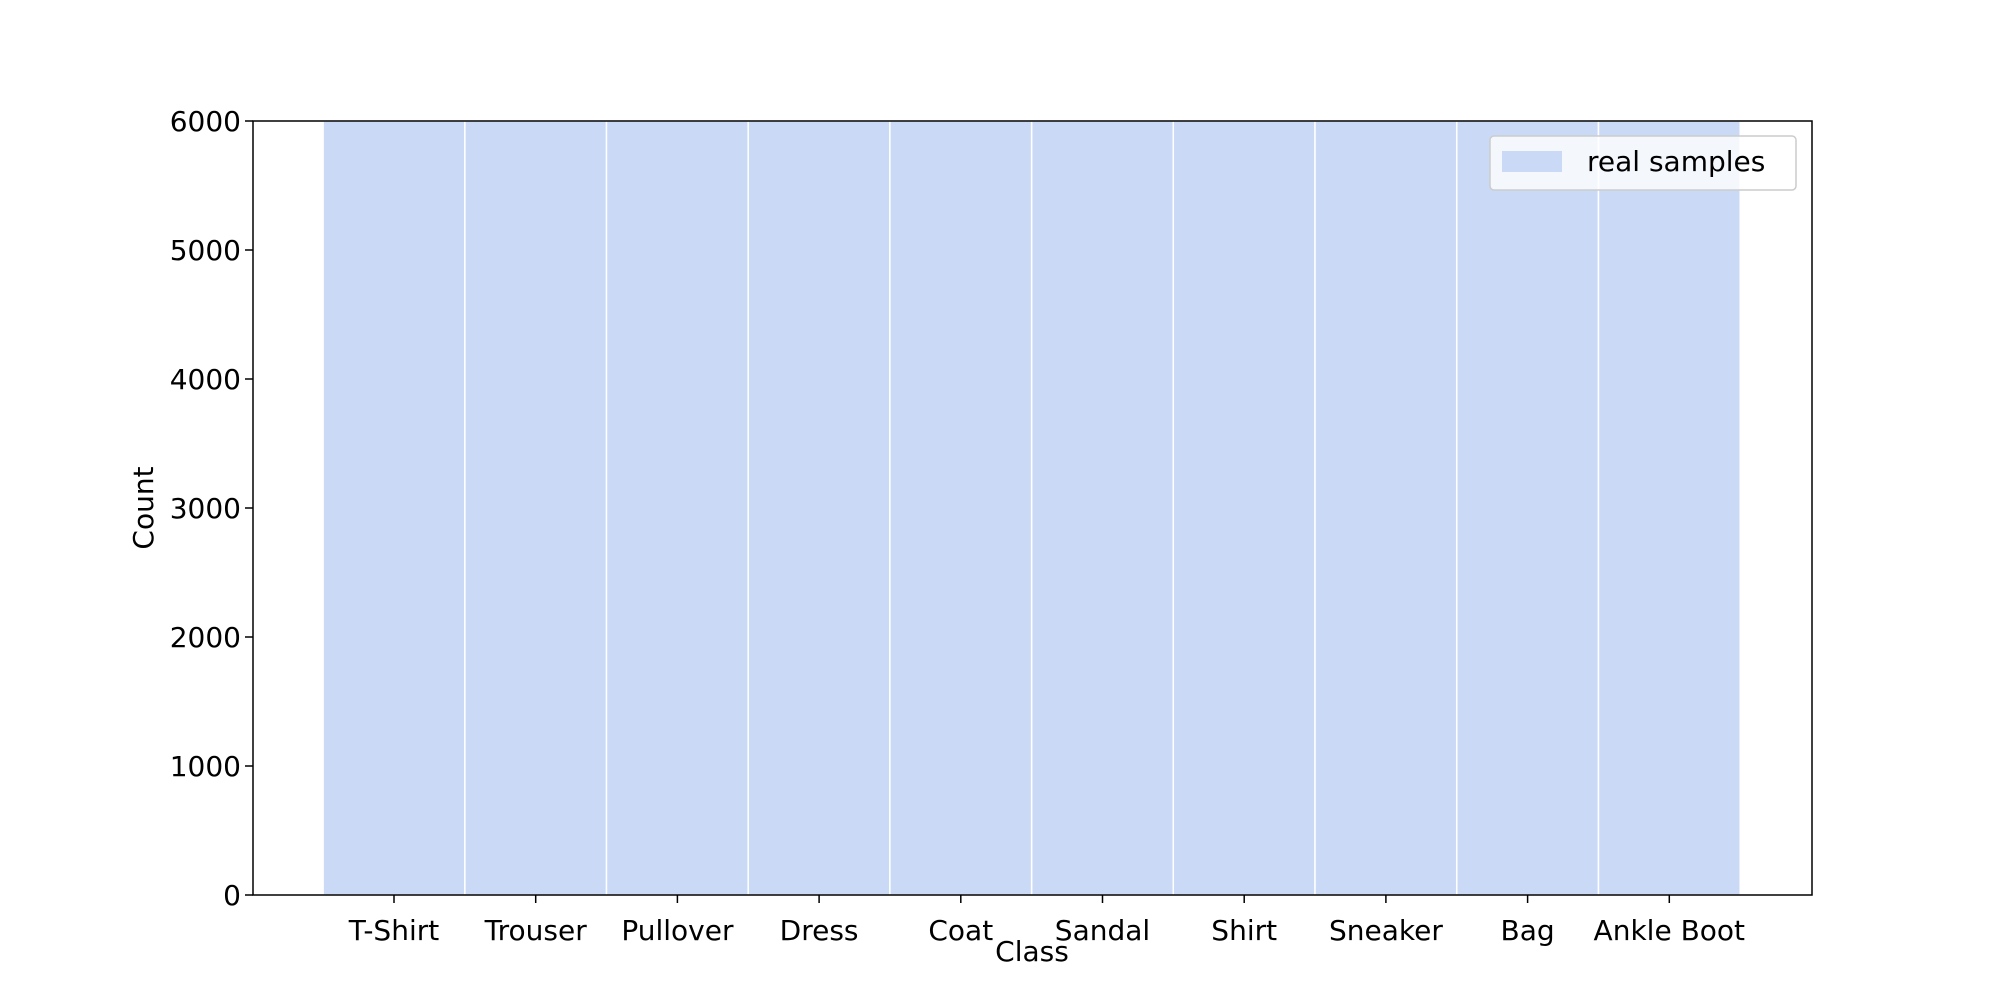  What do you see at coordinates (205, 766) in the screenshot?
I see `y-tick-label: 1000` at bounding box center [205, 766].